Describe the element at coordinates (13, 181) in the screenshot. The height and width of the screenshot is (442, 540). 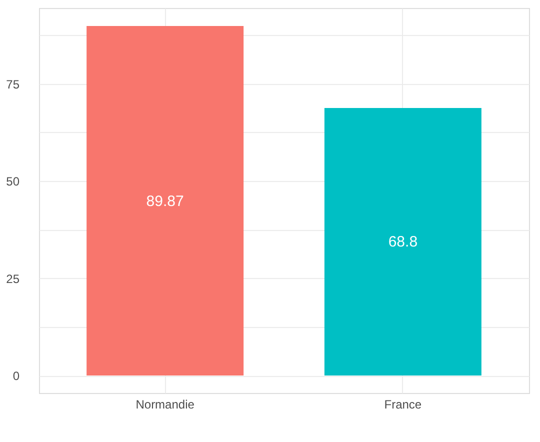
I see `y-tick-label: 50` at that location.